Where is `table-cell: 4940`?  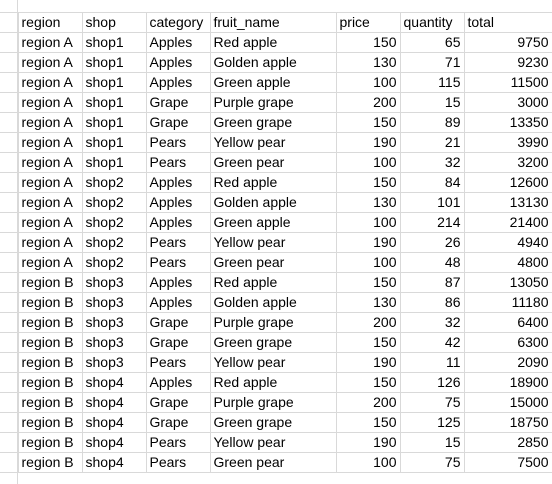
table-cell: 4940 is located at coordinates (507, 242).